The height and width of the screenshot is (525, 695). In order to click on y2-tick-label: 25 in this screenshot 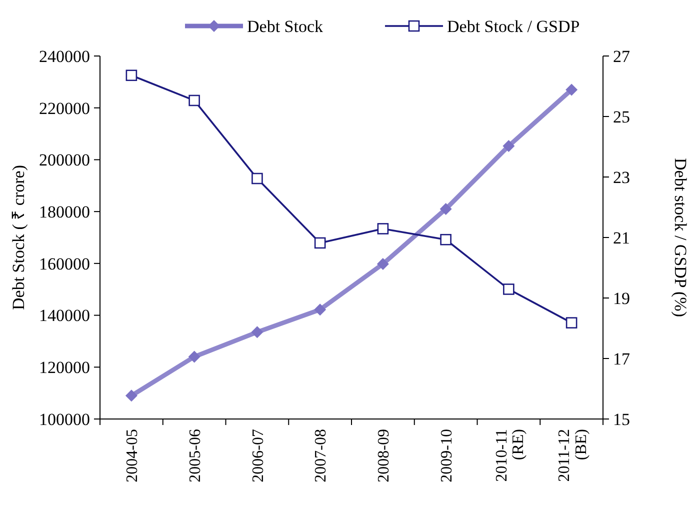, I will do `click(621, 116)`.